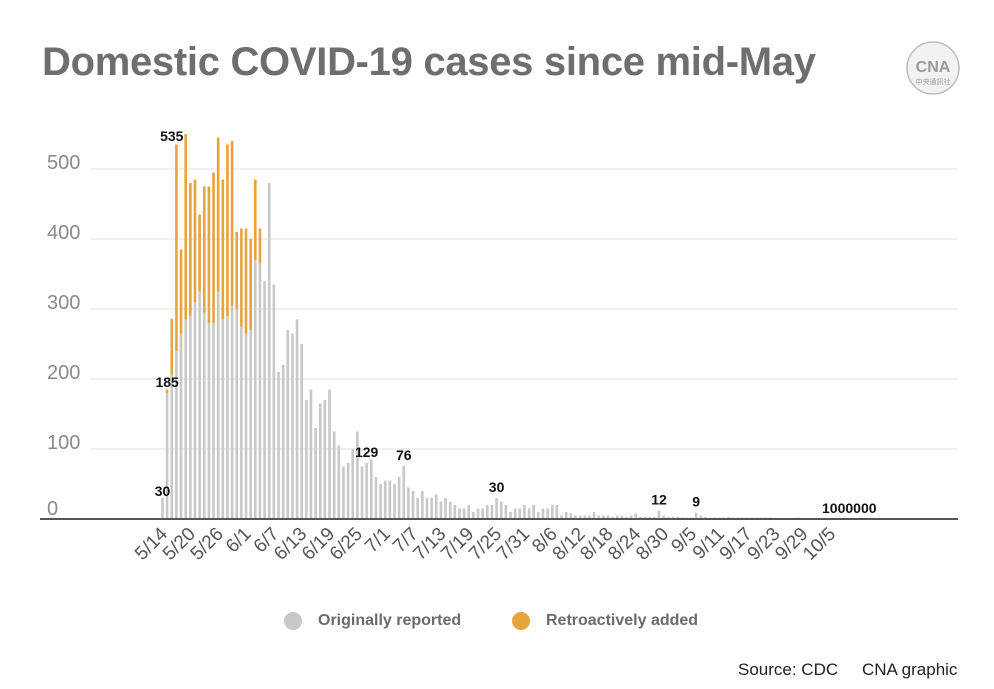 Image resolution: width=994 pixels, height=689 pixels. What do you see at coordinates (933, 67) in the screenshot?
I see `logo-text: CNA` at bounding box center [933, 67].